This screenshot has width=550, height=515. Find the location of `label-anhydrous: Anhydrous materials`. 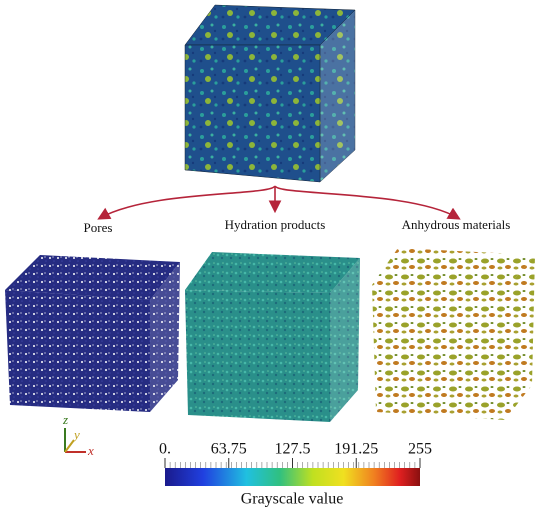

label-anhydrous: Anhydrous materials is located at coordinates (456, 224).